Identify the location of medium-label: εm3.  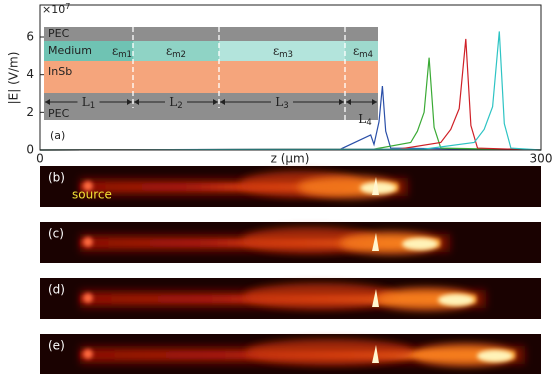
(283, 52).